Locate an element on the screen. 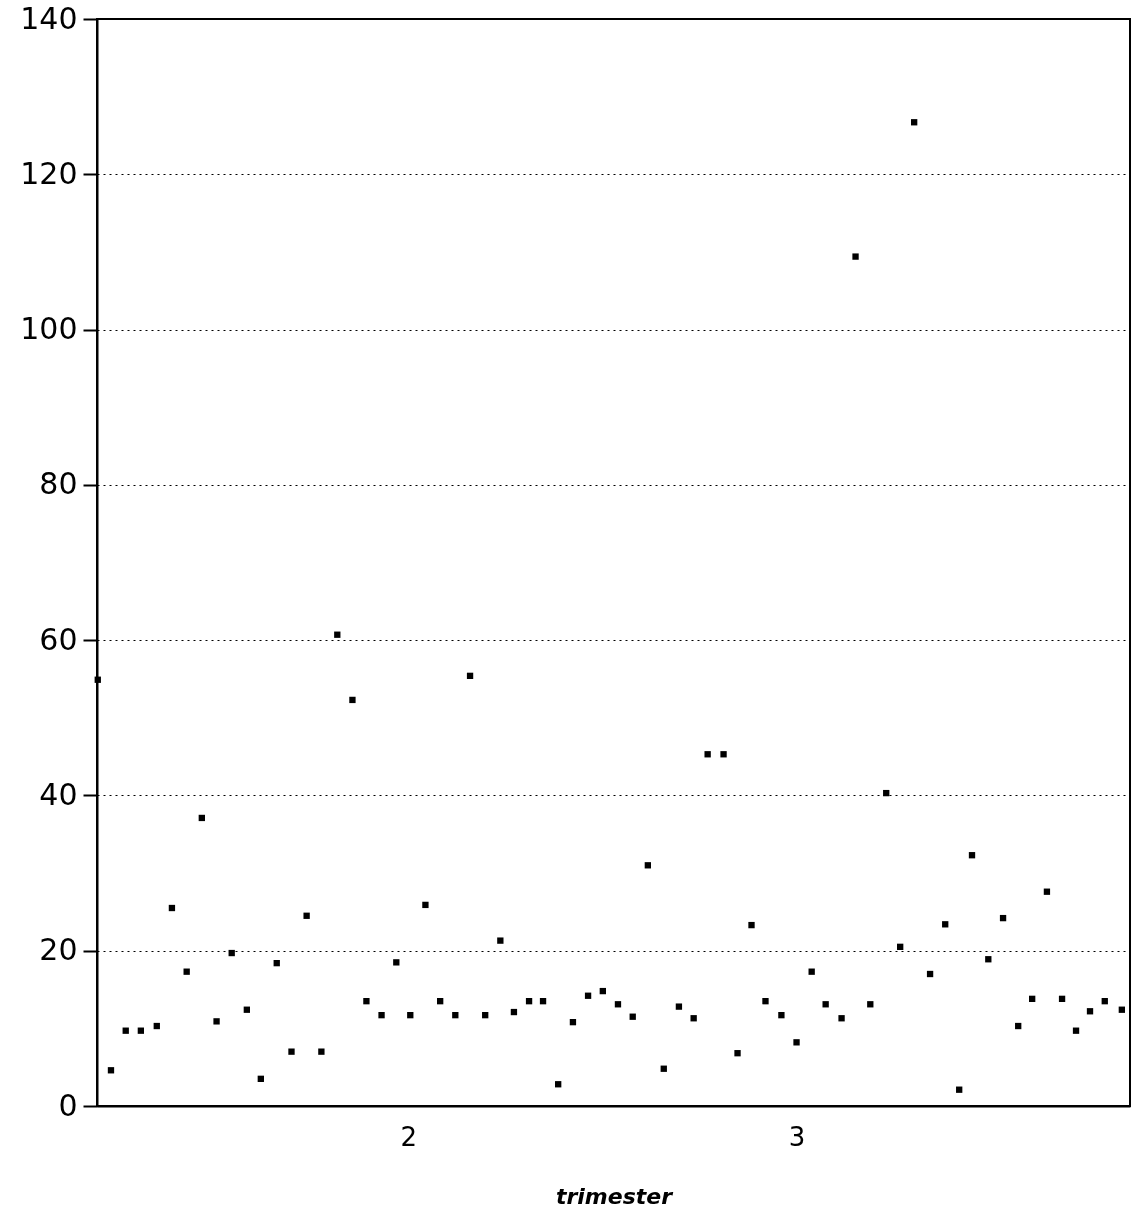 The width and height of the screenshot is (1131, 1217). y-tick-label: 140 is located at coordinates (49, 18).